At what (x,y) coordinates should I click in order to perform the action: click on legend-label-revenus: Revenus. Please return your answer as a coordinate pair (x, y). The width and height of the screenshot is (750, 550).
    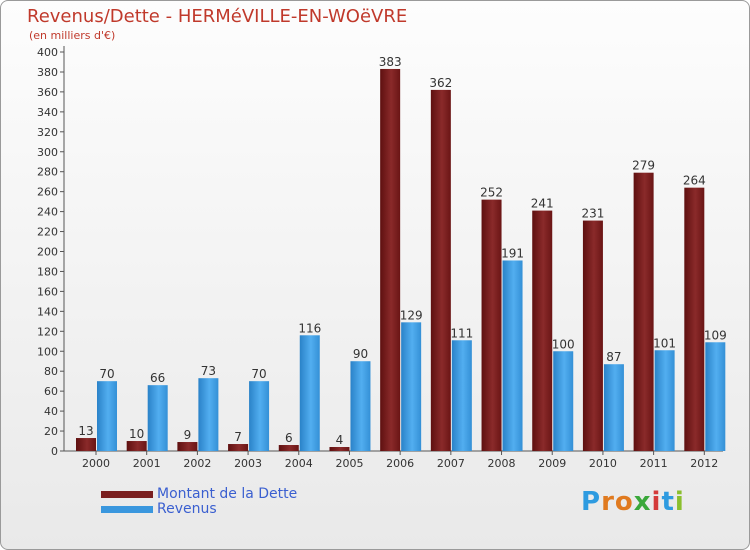
    Looking at the image, I should click on (187, 509).